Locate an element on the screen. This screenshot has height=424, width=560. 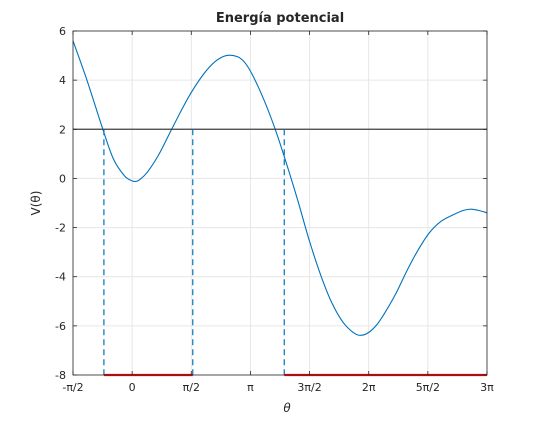
x-tick-label: 2π is located at coordinates (369, 387).